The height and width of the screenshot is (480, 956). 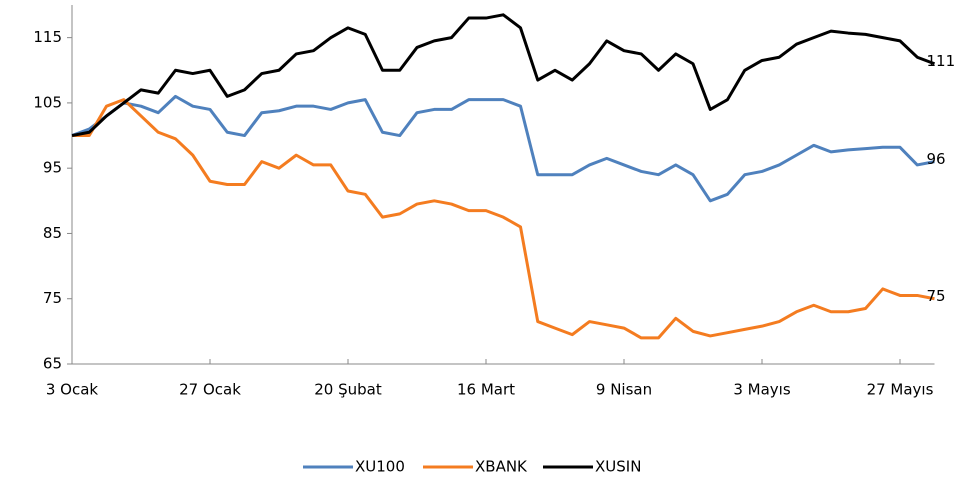 I want to click on end-label: 111, so click(x=941, y=61).